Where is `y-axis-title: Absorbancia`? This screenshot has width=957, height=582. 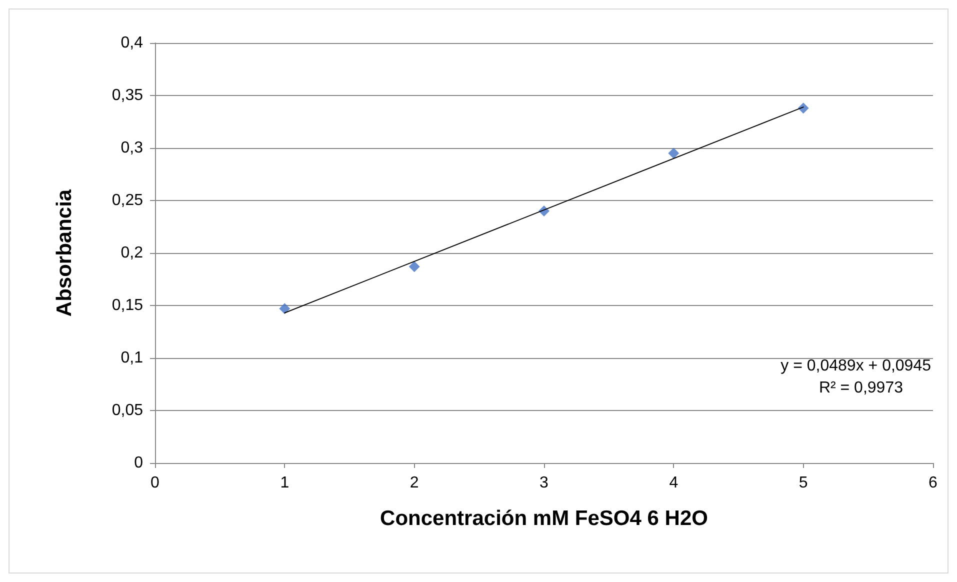 y-axis-title: Absorbancia is located at coordinates (64, 253).